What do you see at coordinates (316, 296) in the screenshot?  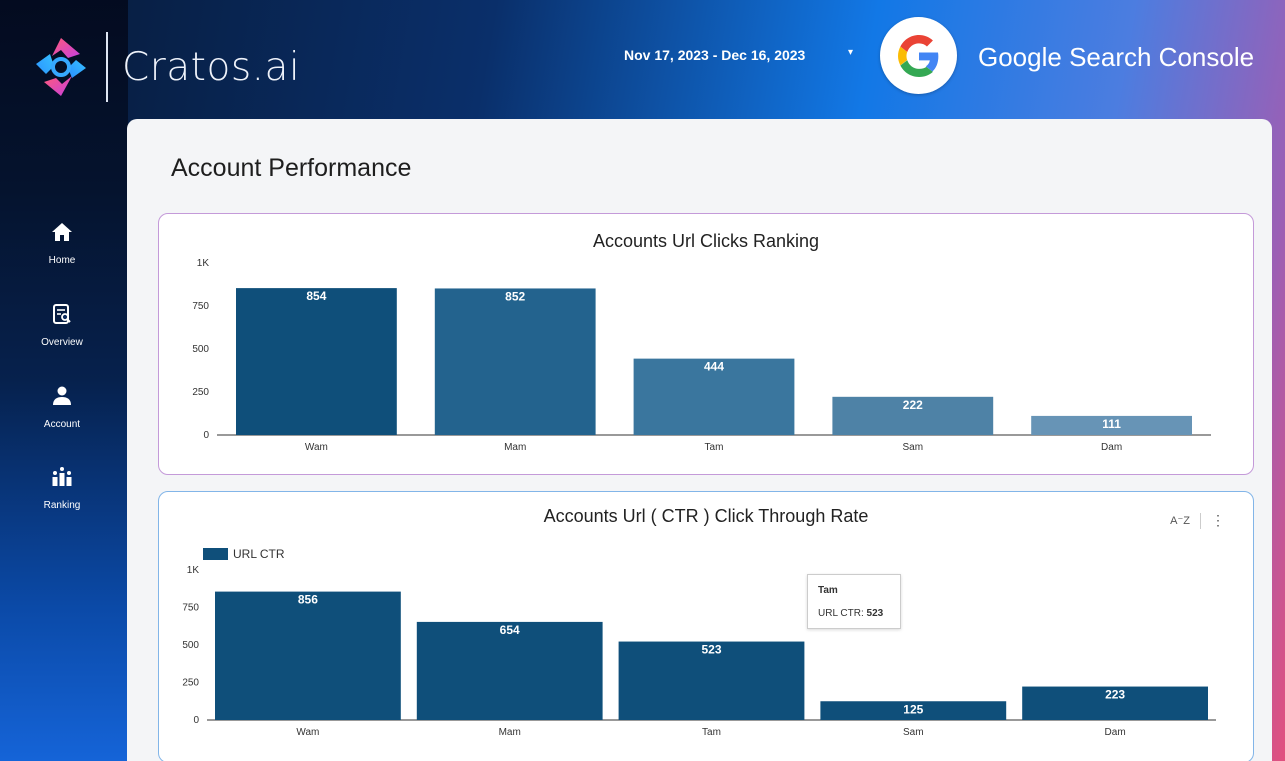 I see `bar-data-label: 854` at bounding box center [316, 296].